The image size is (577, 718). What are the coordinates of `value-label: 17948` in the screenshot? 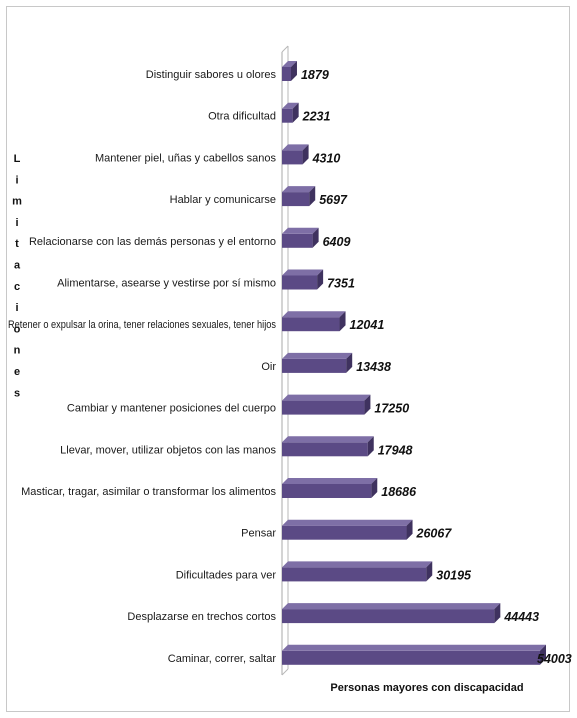 It's located at (395, 450).